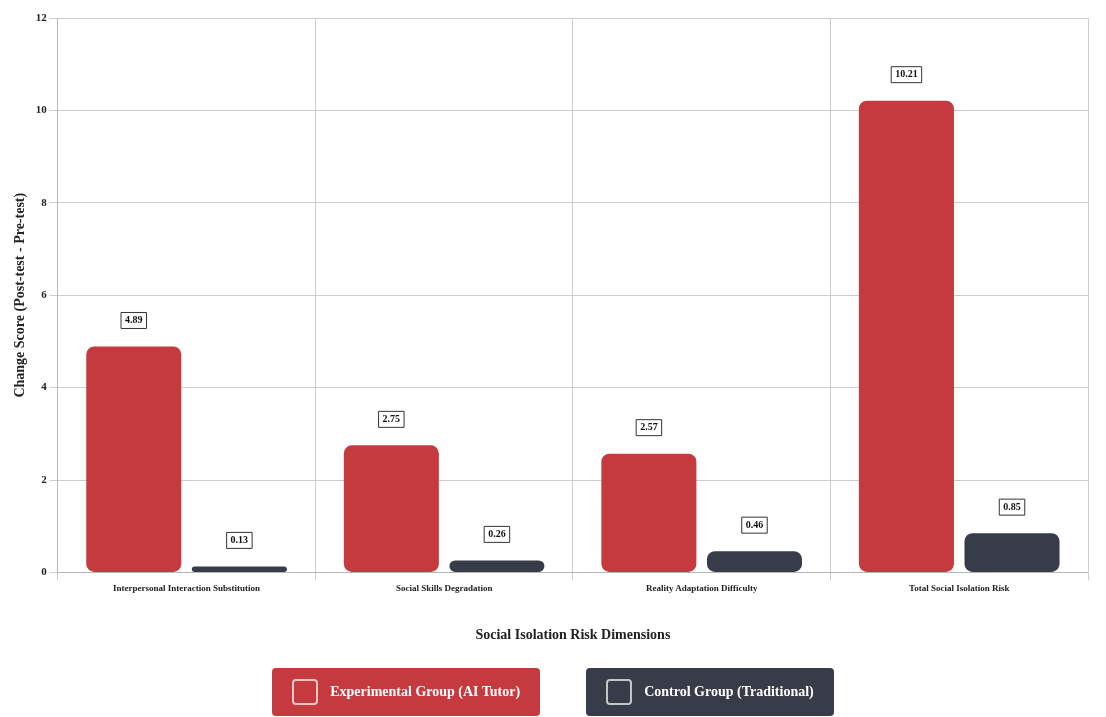 This screenshot has height=717, width=1106. What do you see at coordinates (1012, 506) in the screenshot?
I see `data-label: 0.85` at bounding box center [1012, 506].